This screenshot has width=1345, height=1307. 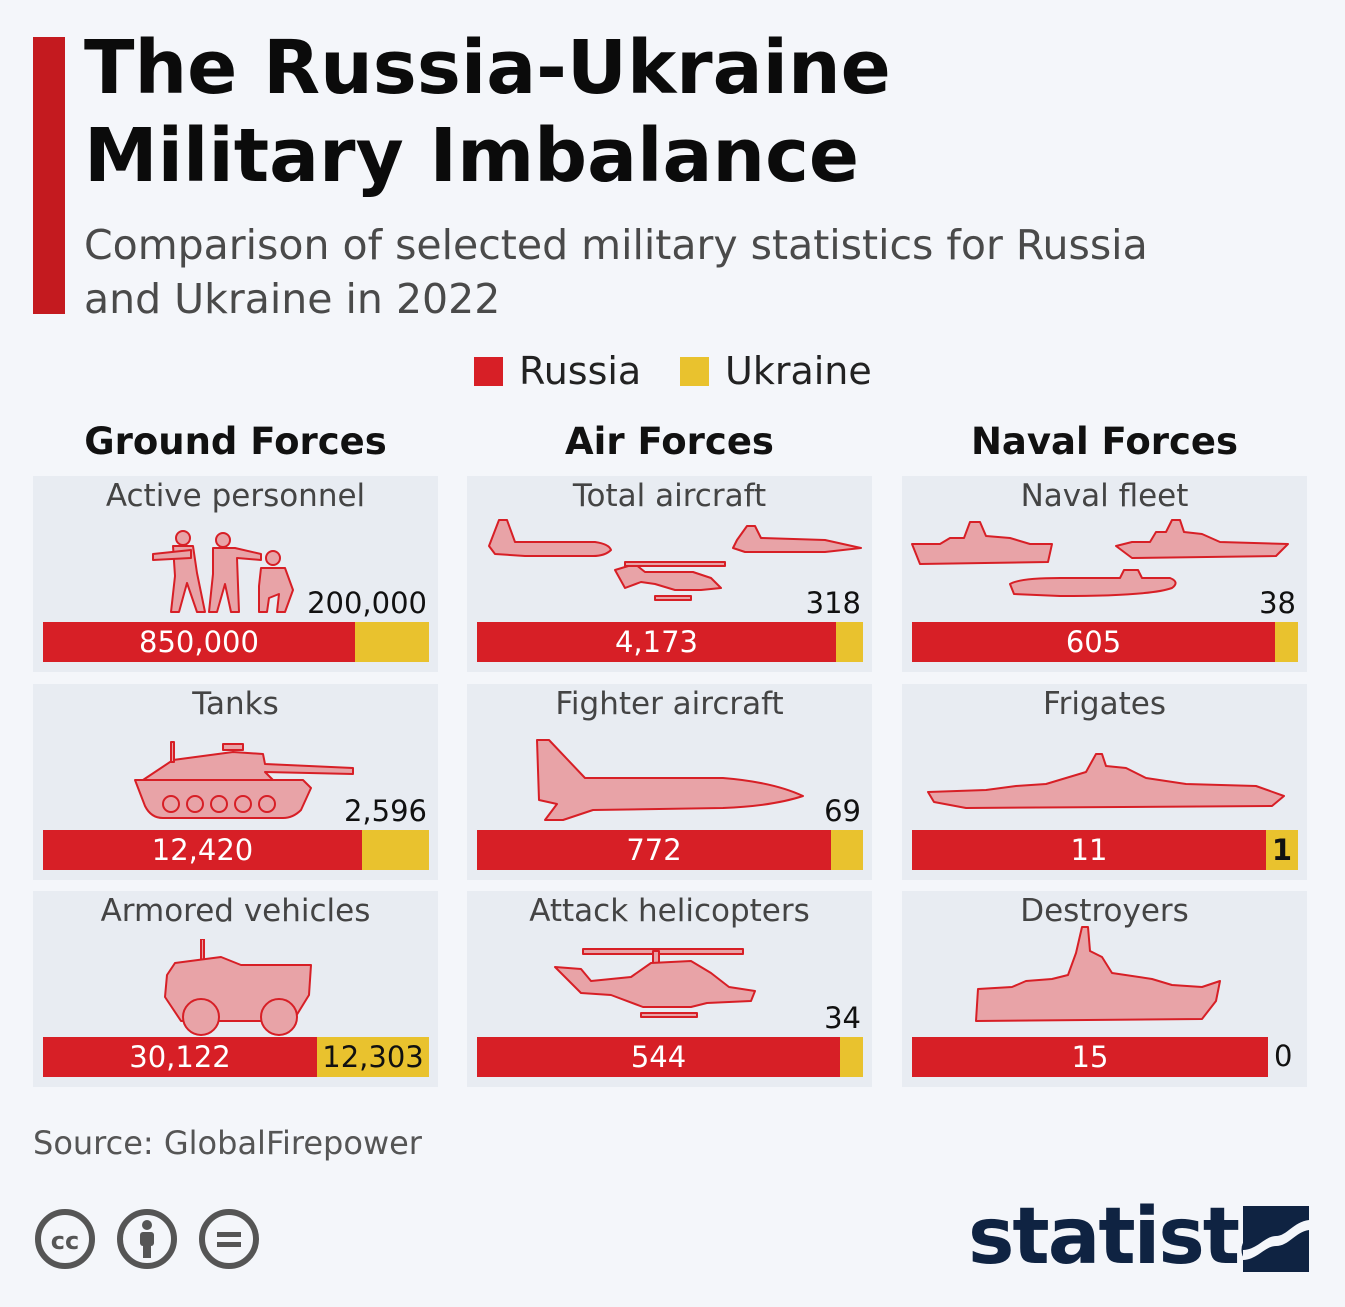 I want to click on panel-attack-helicopters: Attack helicopters 544 34, so click(x=669, y=989).